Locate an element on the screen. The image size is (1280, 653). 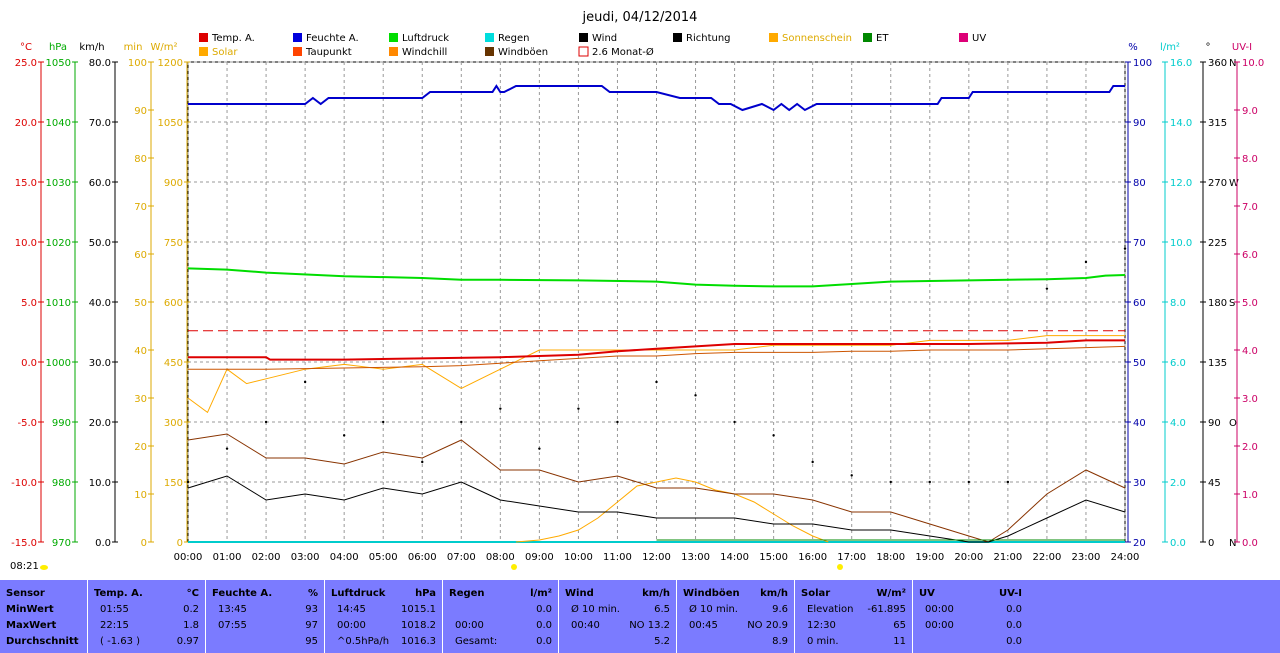
series-dewpoint is located at coordinates (657, 357).